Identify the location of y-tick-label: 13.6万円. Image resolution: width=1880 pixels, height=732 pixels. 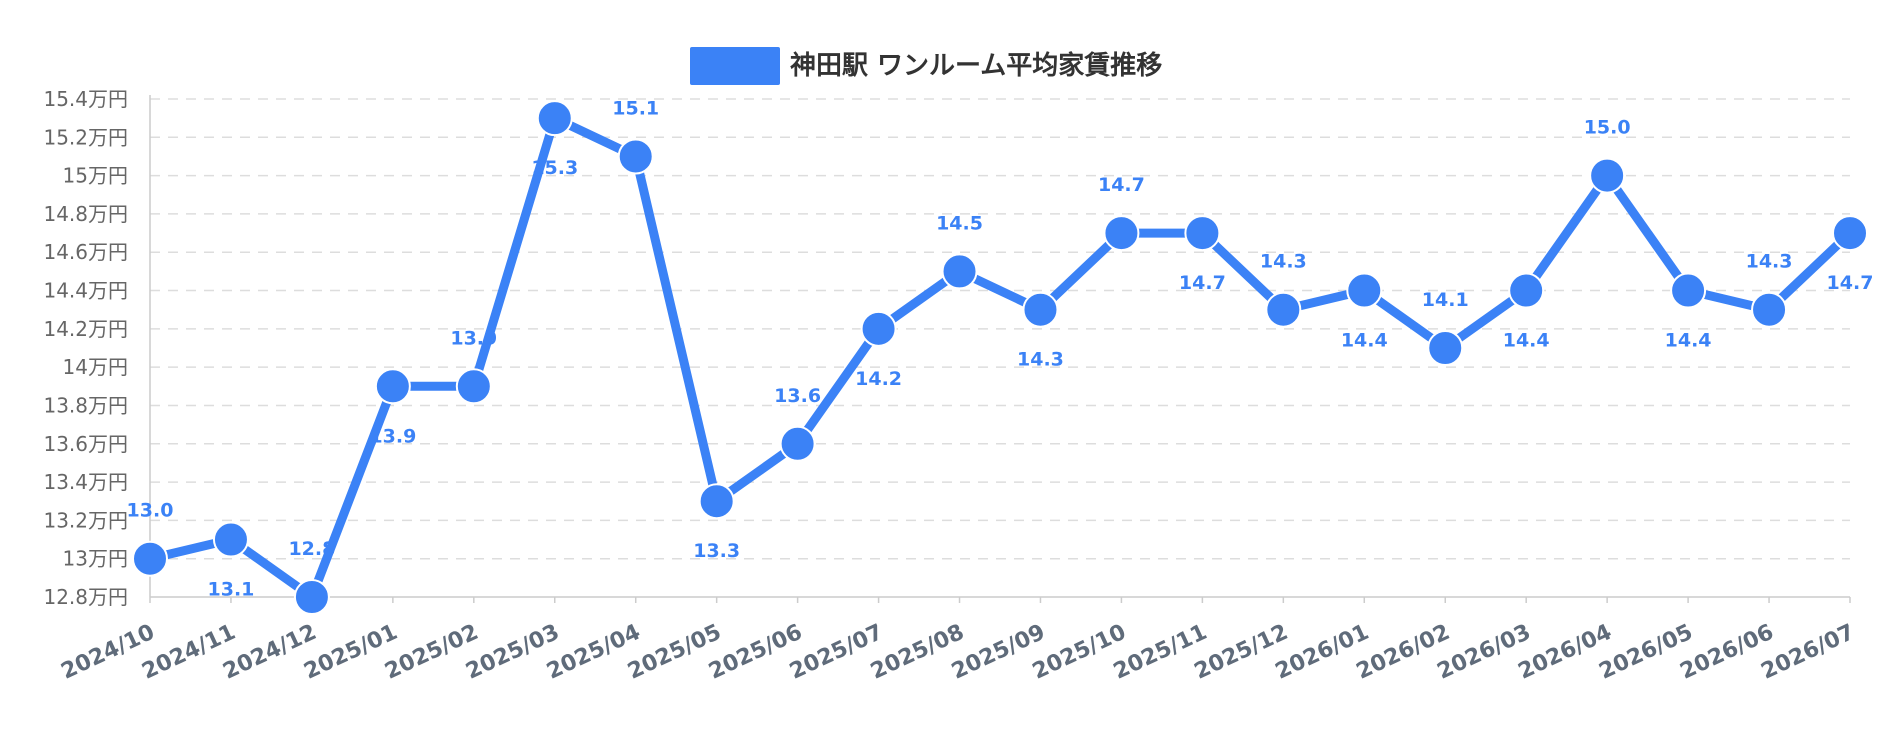
(85, 444).